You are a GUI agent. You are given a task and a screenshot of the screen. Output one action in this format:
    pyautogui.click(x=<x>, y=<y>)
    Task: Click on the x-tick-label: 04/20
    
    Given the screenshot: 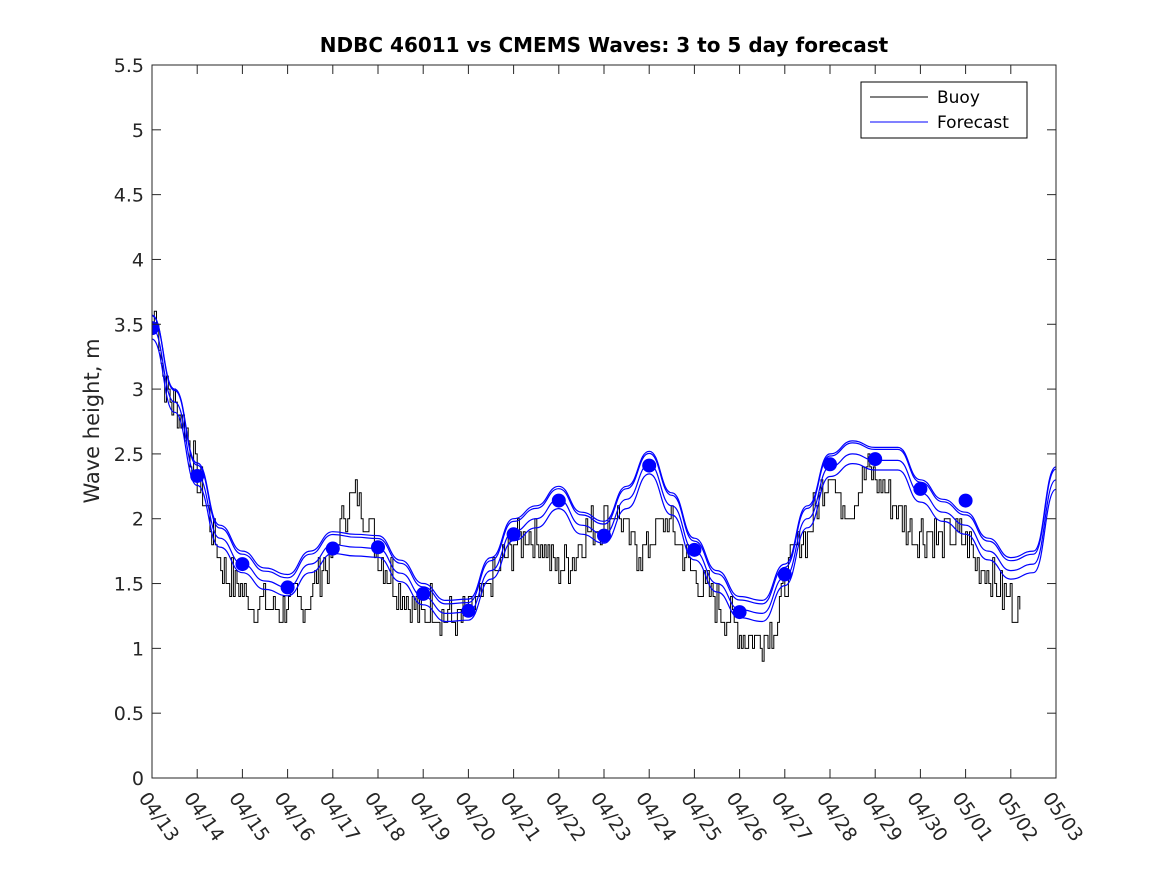 What is the action you would take?
    pyautogui.click(x=474, y=816)
    